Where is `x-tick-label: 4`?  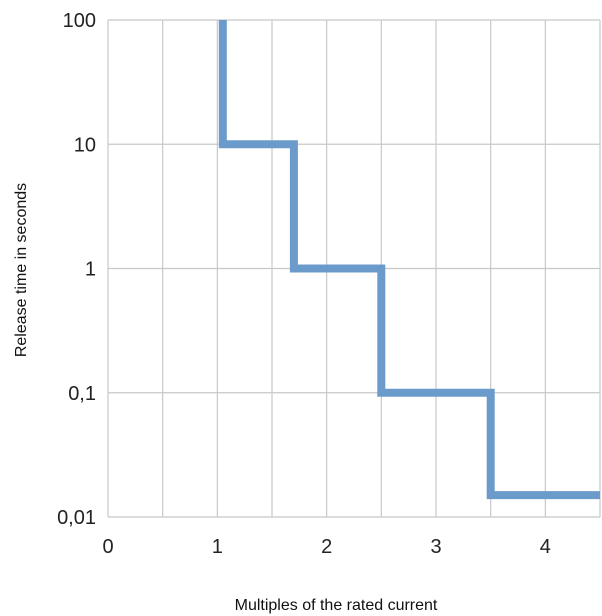 x-tick-label: 4 is located at coordinates (545, 547).